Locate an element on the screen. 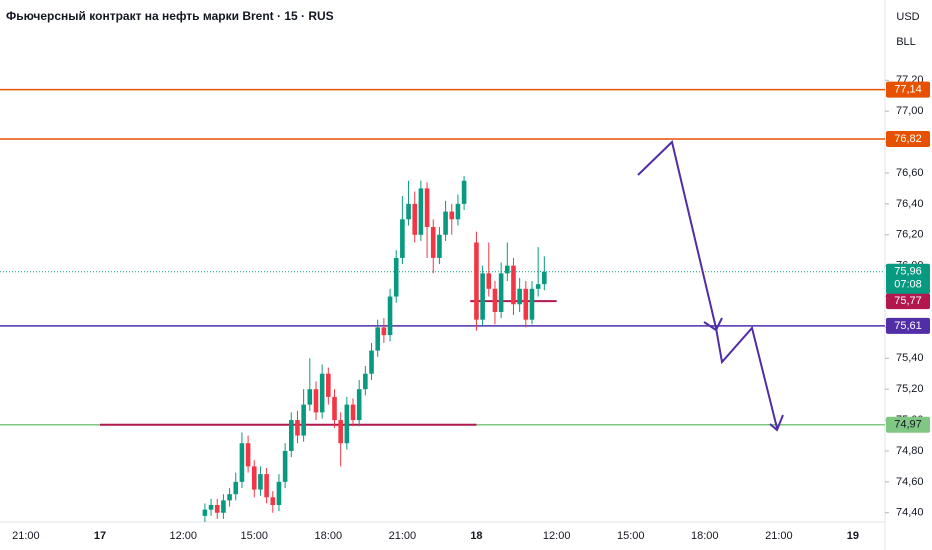 Image resolution: width=932 pixels, height=550 pixels. level-tag-label: 74,97 is located at coordinates (908, 425).